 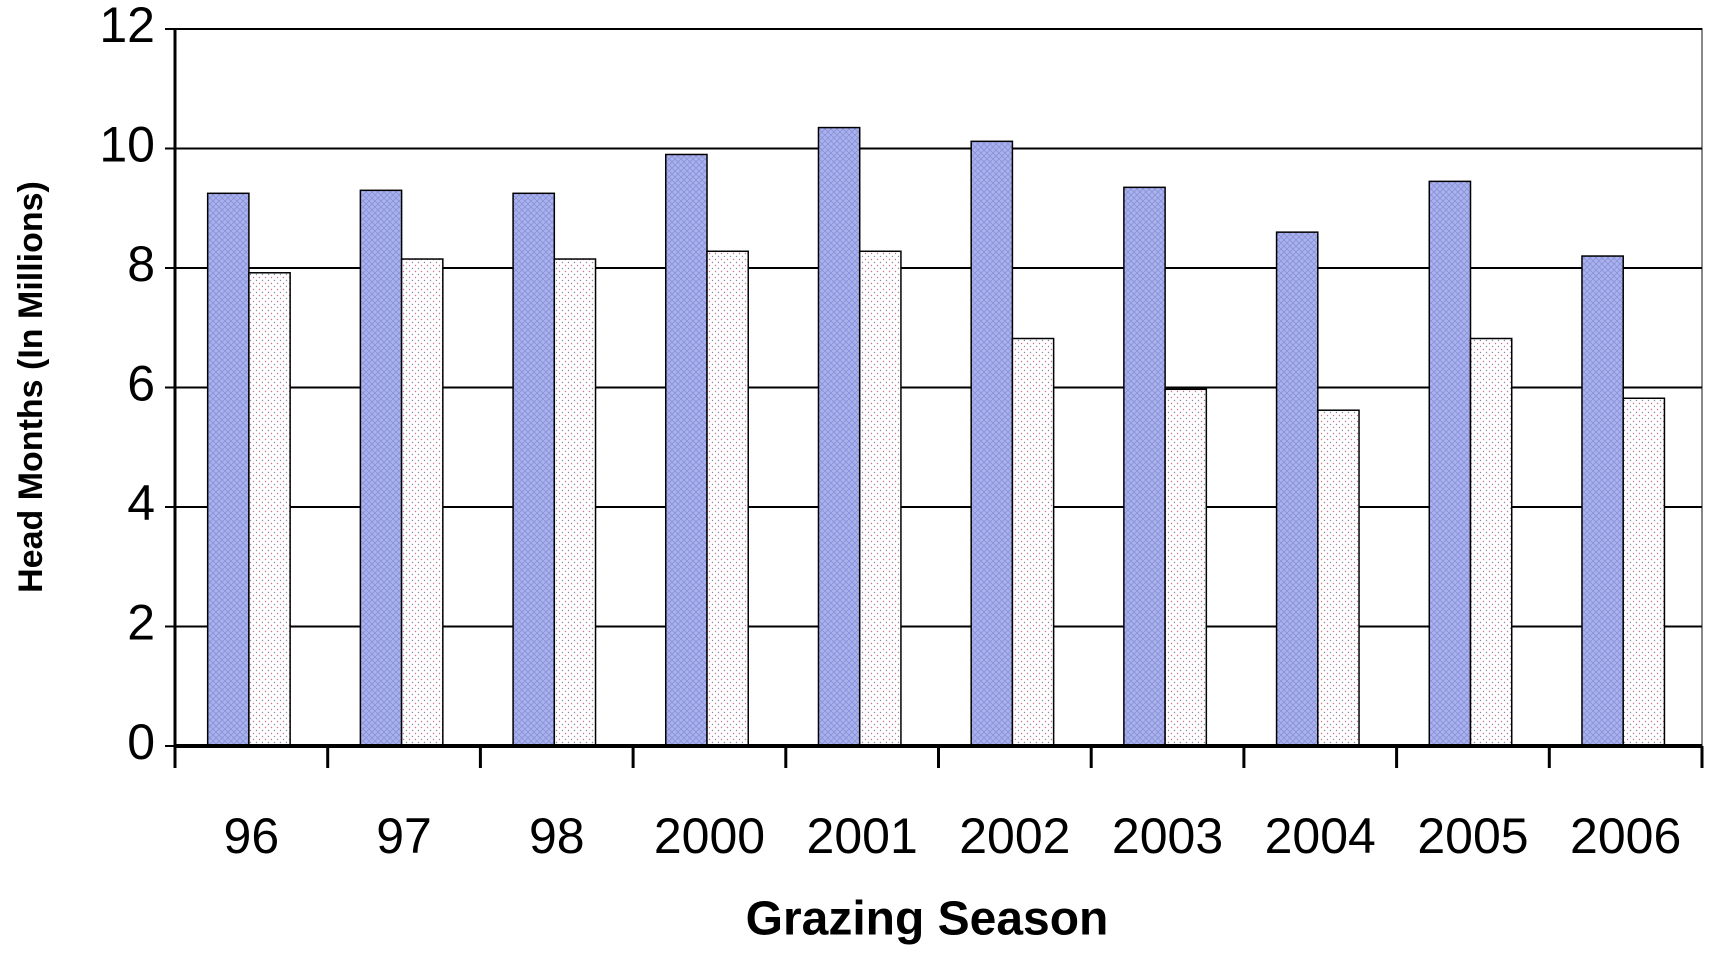 I want to click on y-tick-label: 2, so click(x=141, y=623).